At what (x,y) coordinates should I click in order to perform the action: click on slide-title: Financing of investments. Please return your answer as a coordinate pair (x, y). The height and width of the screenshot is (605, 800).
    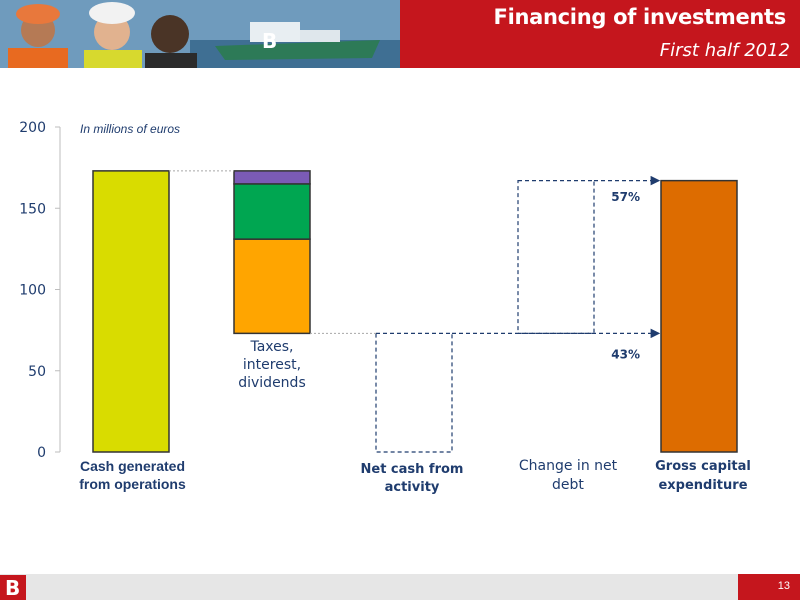
    Looking at the image, I should click on (640, 17).